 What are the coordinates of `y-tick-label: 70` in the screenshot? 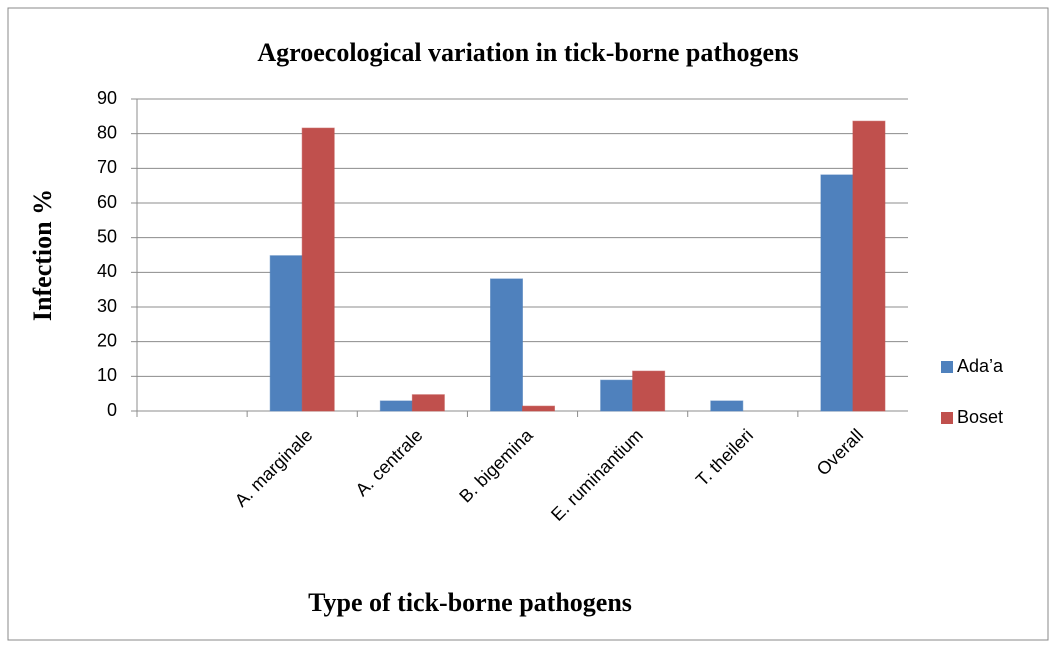 It's located at (107, 167).